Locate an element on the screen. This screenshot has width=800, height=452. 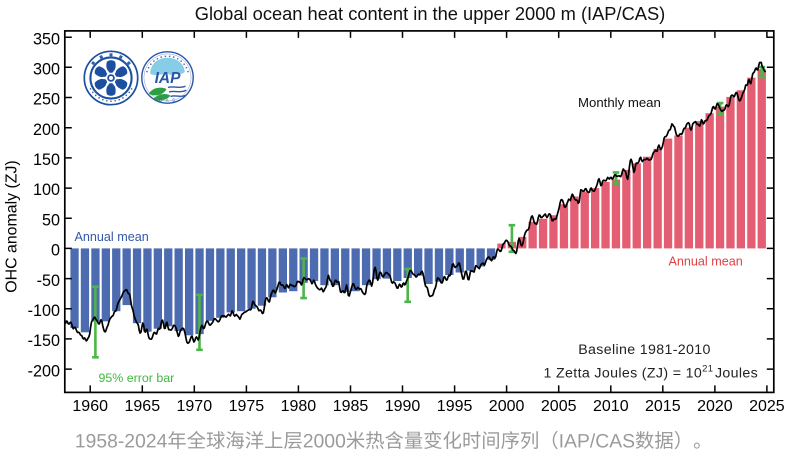
svg-text: -50 is located at coordinates (48, 281).